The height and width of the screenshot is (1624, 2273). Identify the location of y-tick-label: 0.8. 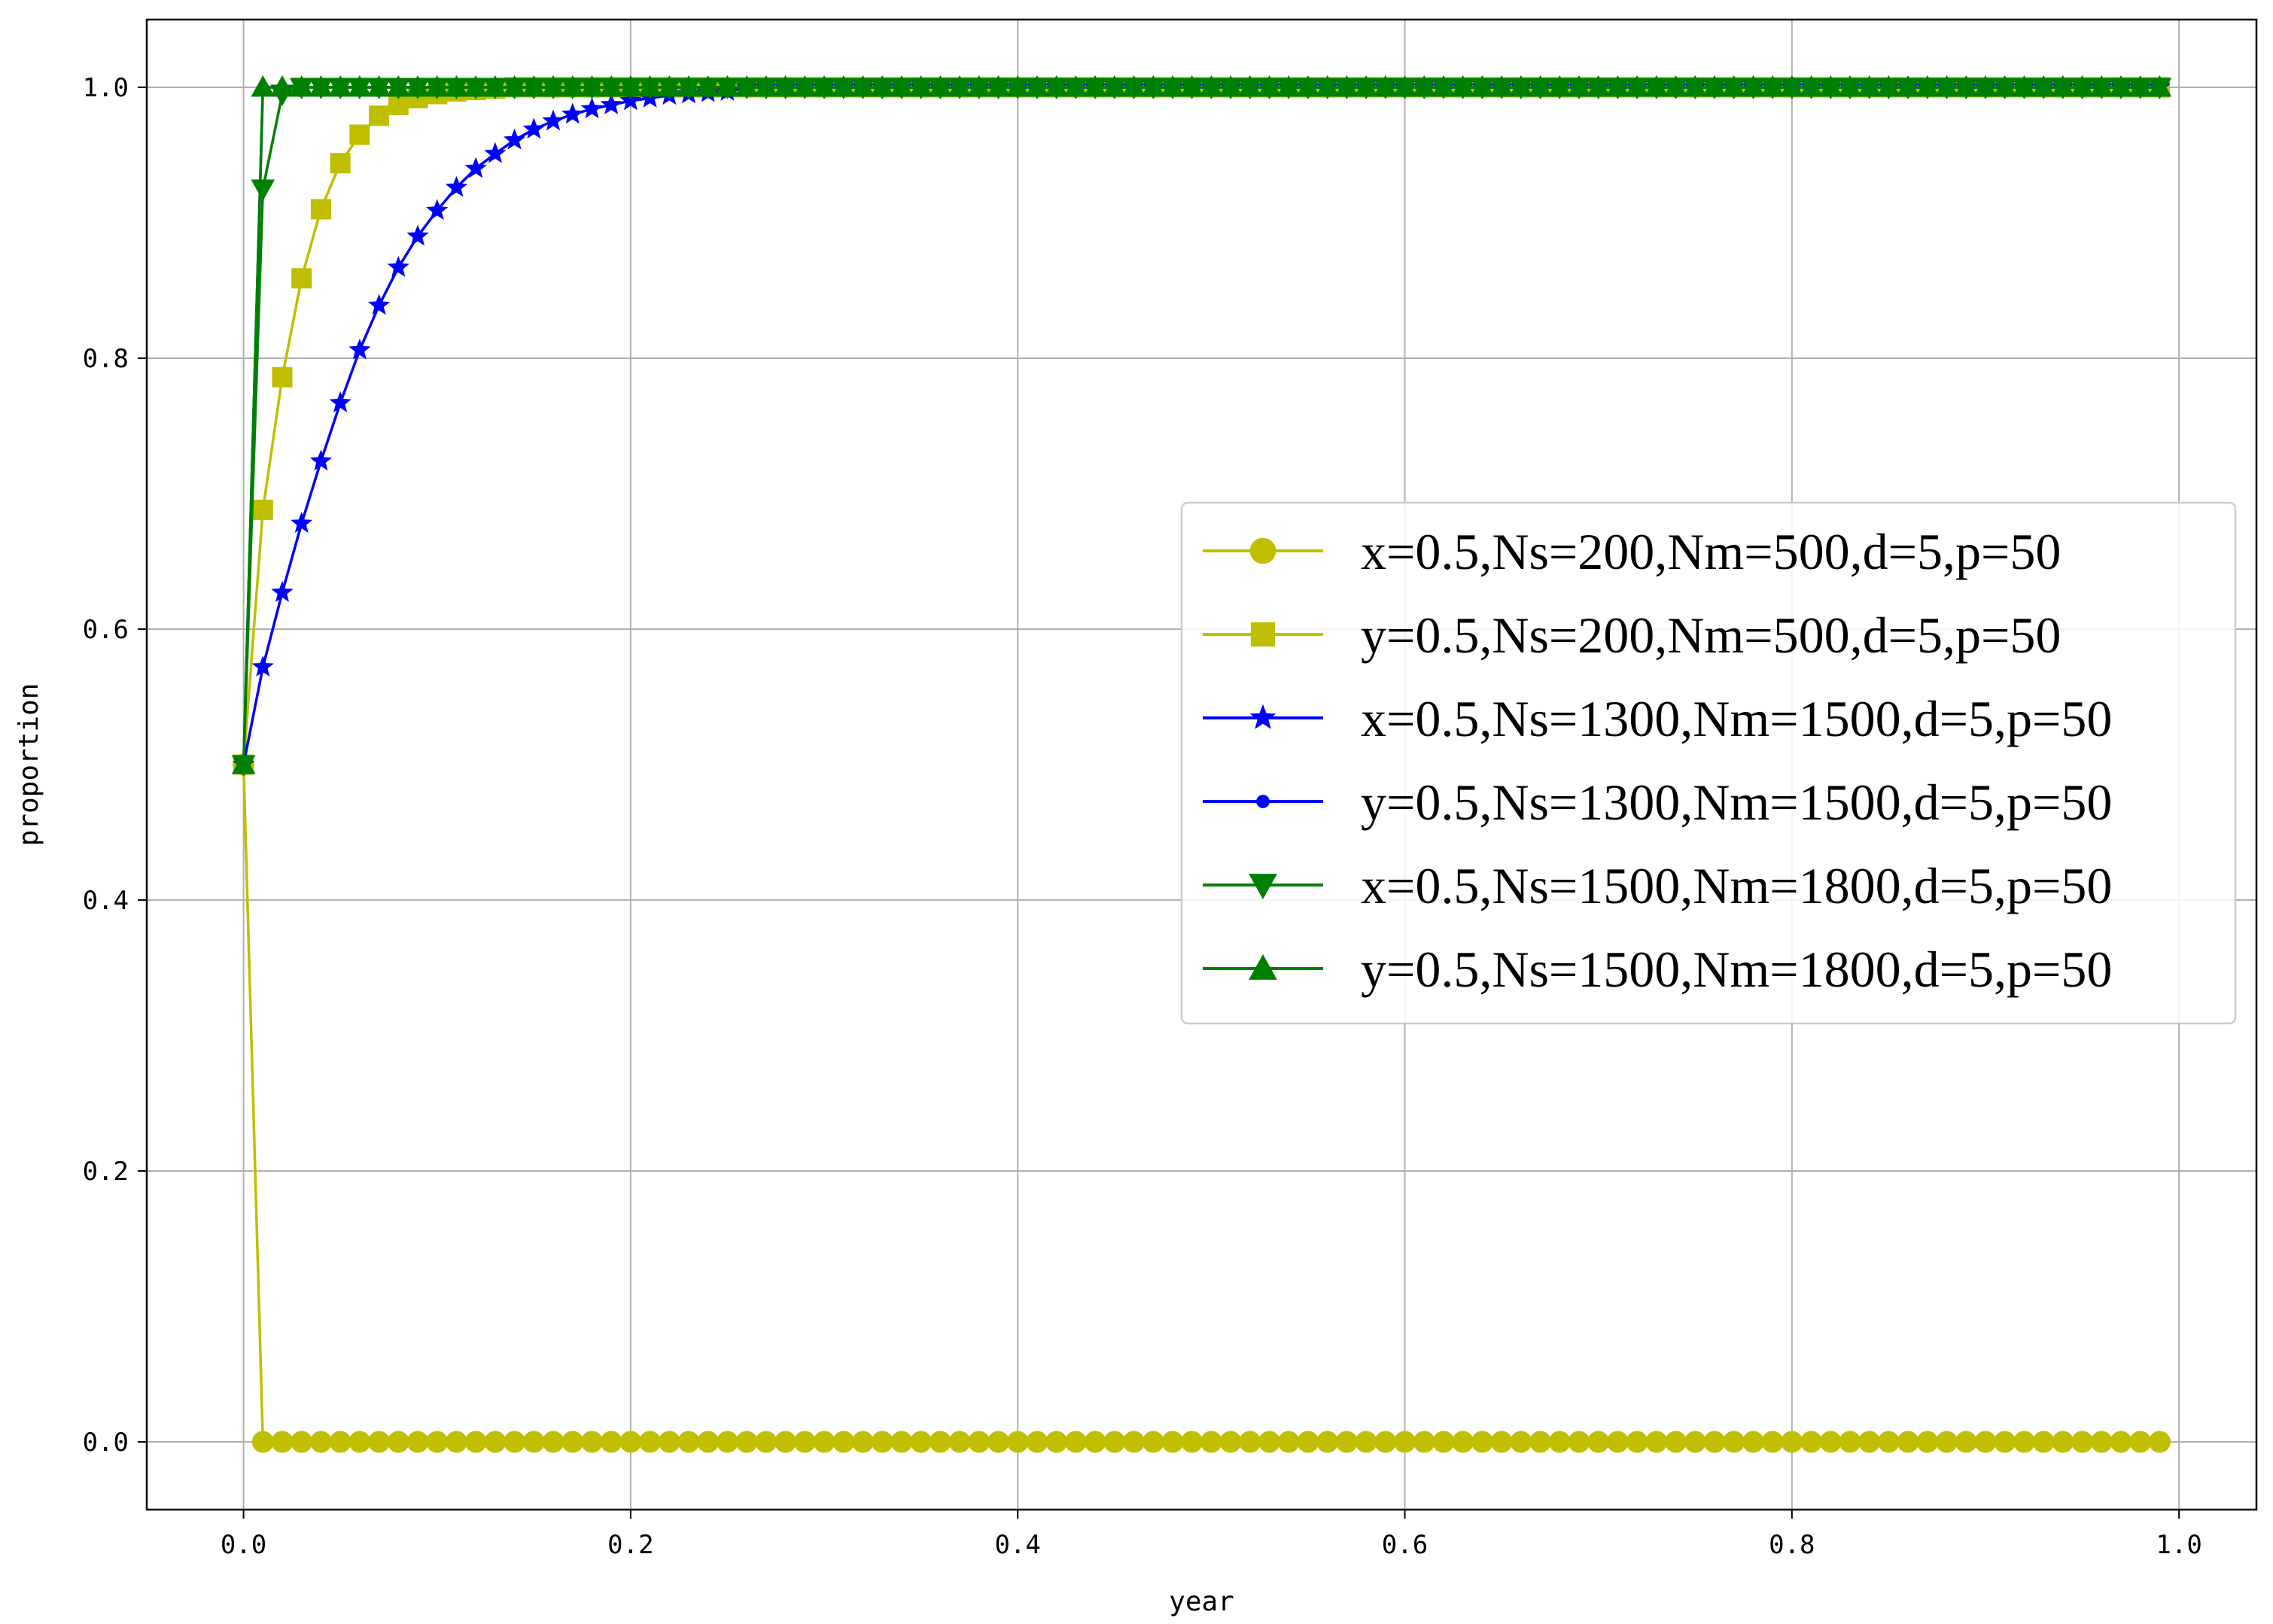
(106, 359).